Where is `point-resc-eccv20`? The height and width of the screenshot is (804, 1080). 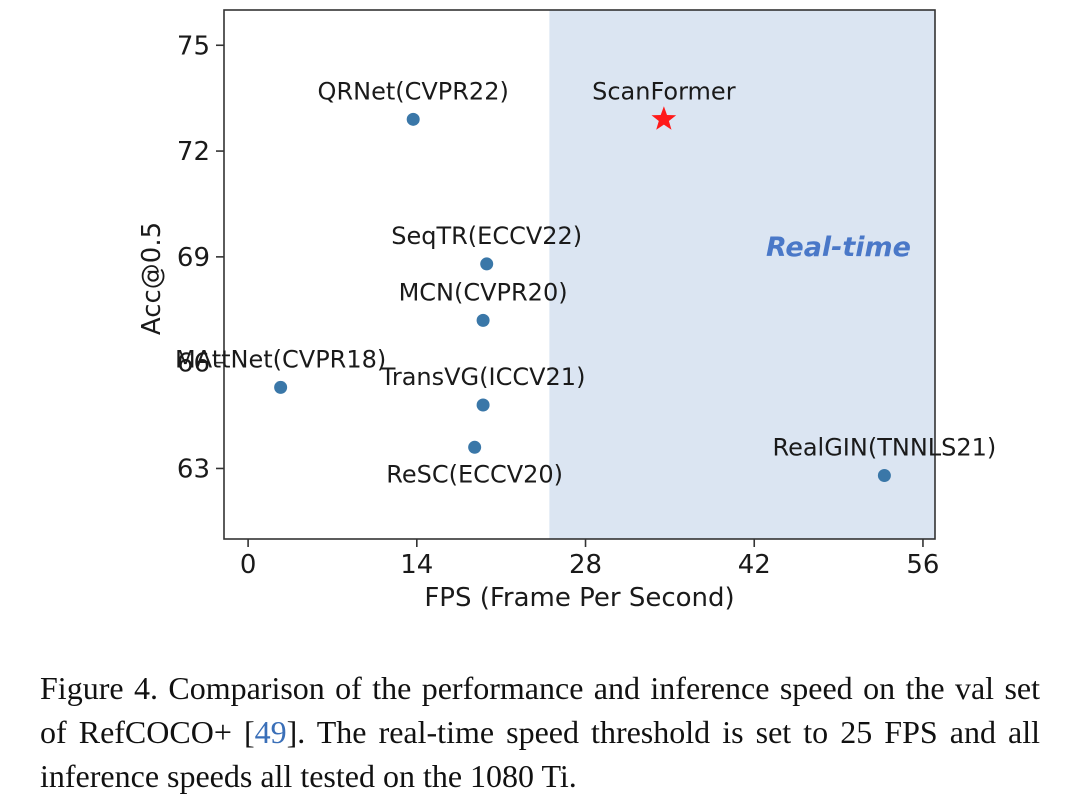
point-resc-eccv20 is located at coordinates (475, 447).